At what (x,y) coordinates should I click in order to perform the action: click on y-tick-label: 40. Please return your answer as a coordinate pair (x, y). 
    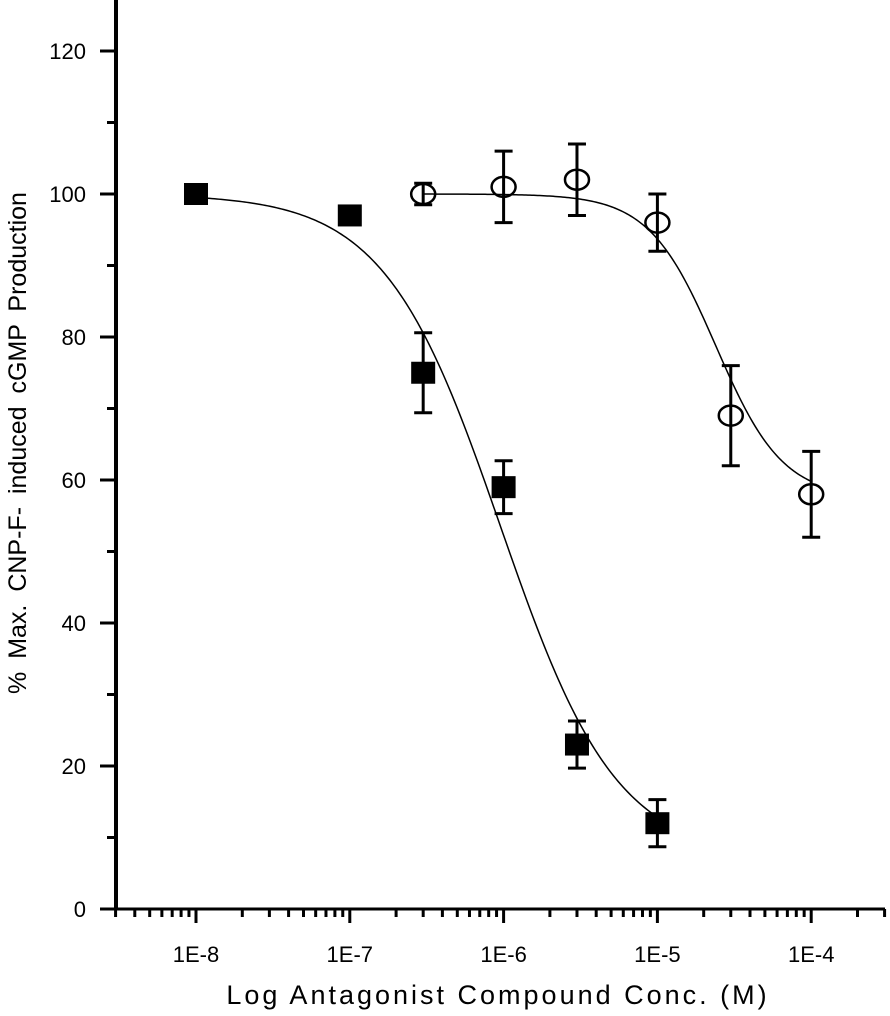
    Looking at the image, I should click on (74, 623).